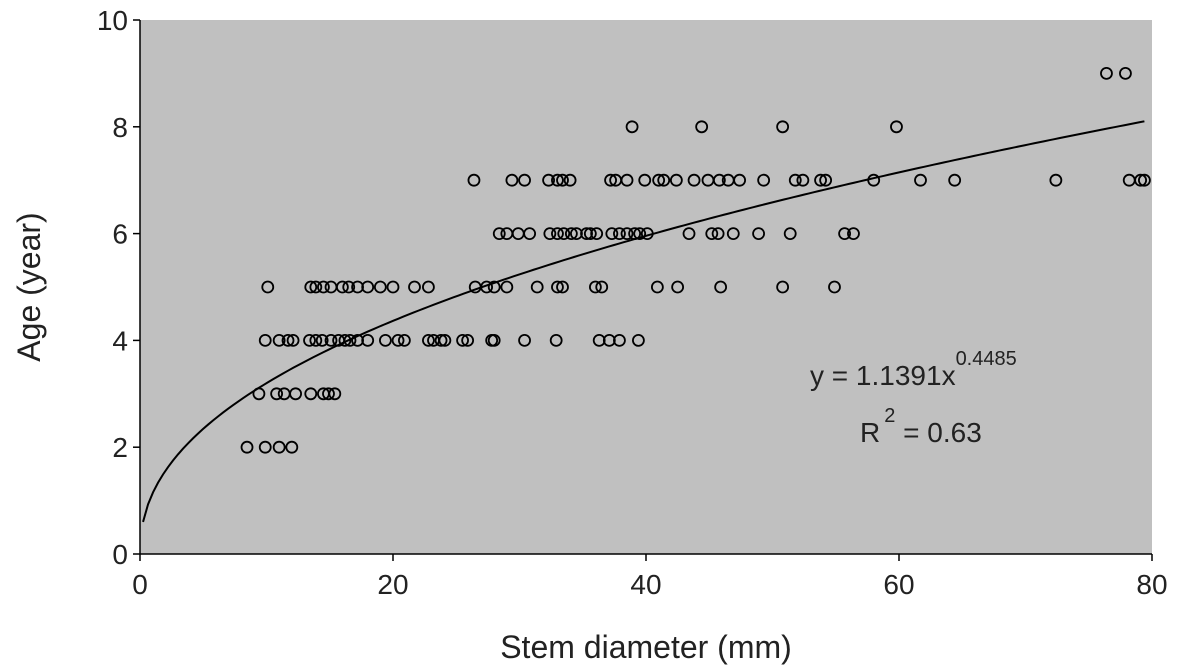  I want to click on x-tick-label: 40, so click(645, 584).